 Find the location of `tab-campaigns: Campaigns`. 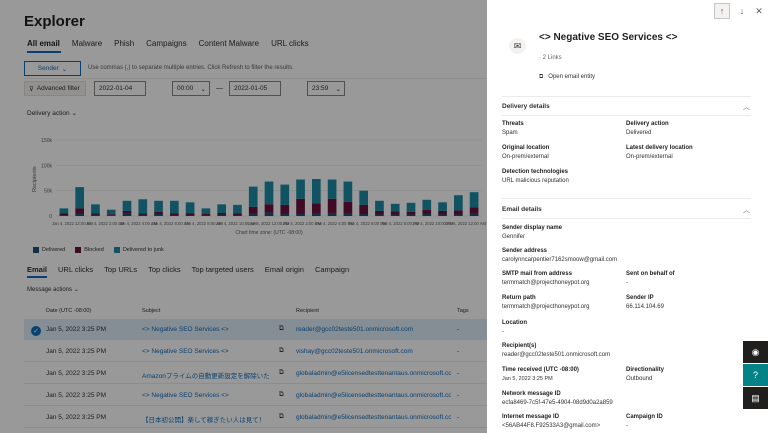

tab-campaigns: Campaigns is located at coordinates (166, 43).